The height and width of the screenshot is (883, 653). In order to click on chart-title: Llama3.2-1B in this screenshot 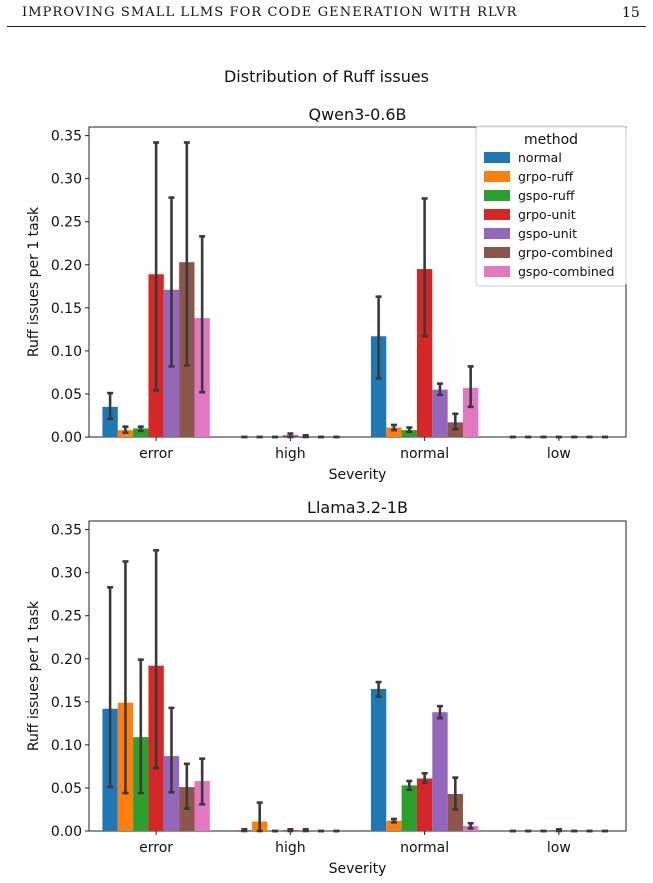, I will do `click(357, 507)`.